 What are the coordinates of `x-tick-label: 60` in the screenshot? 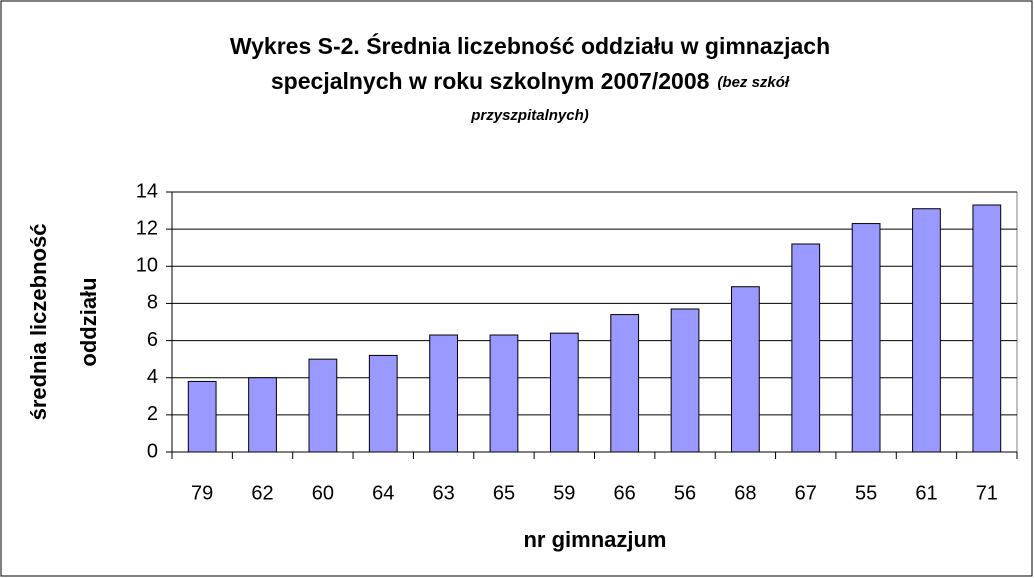 It's located at (323, 493).